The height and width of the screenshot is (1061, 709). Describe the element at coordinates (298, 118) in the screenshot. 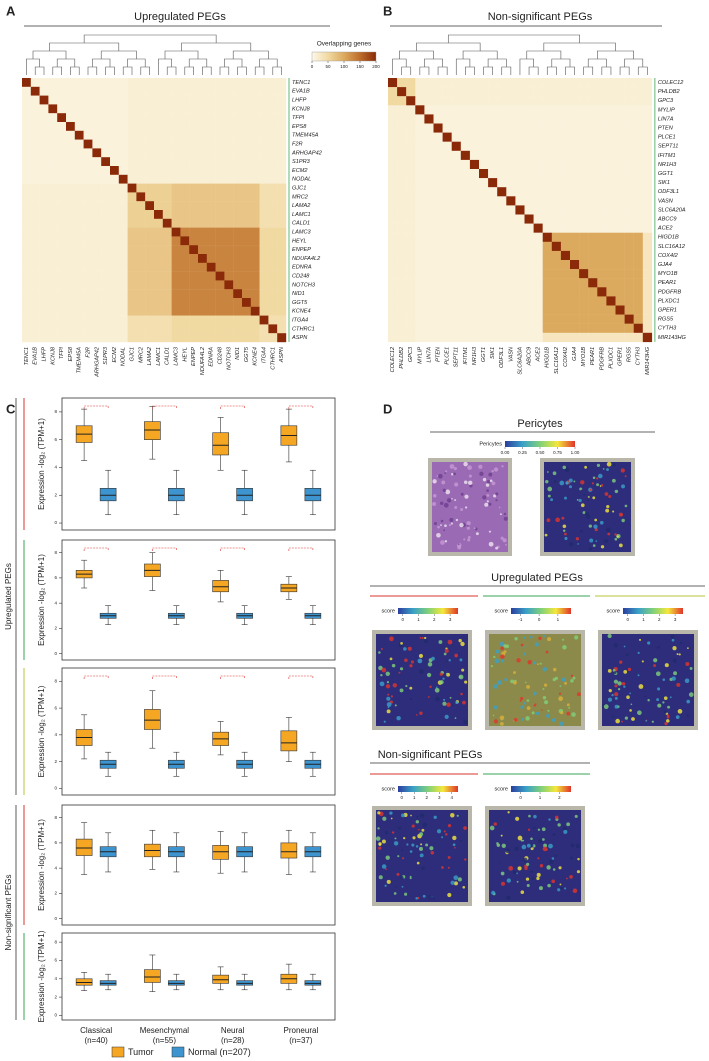

I see `row-label: TFPI` at that location.